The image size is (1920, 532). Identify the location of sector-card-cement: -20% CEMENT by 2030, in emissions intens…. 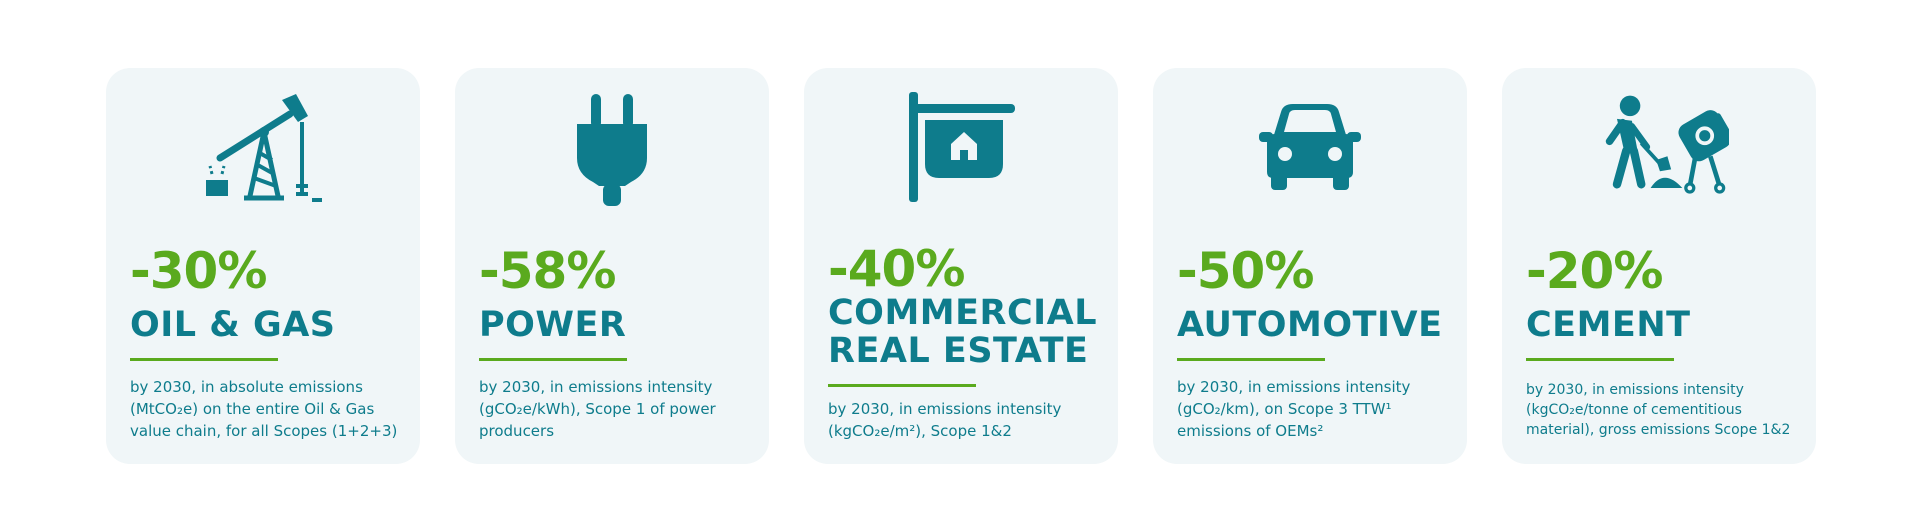
(1659, 266).